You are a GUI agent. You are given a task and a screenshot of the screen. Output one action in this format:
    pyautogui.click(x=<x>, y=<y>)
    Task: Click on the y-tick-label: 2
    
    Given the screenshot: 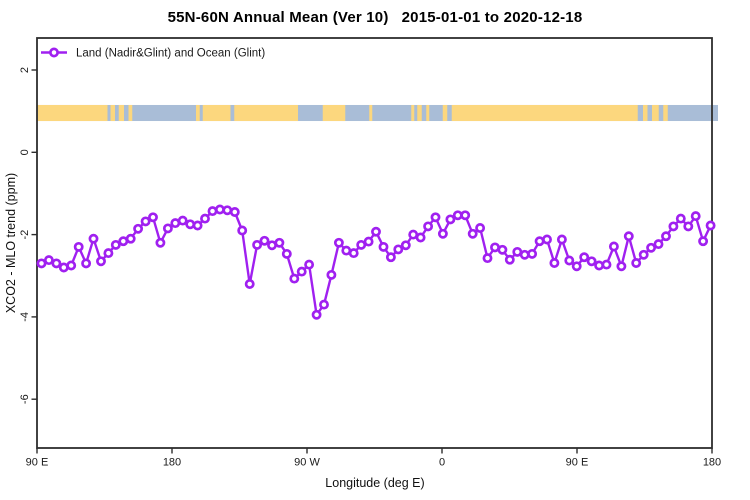 What is the action you would take?
    pyautogui.click(x=25, y=70)
    